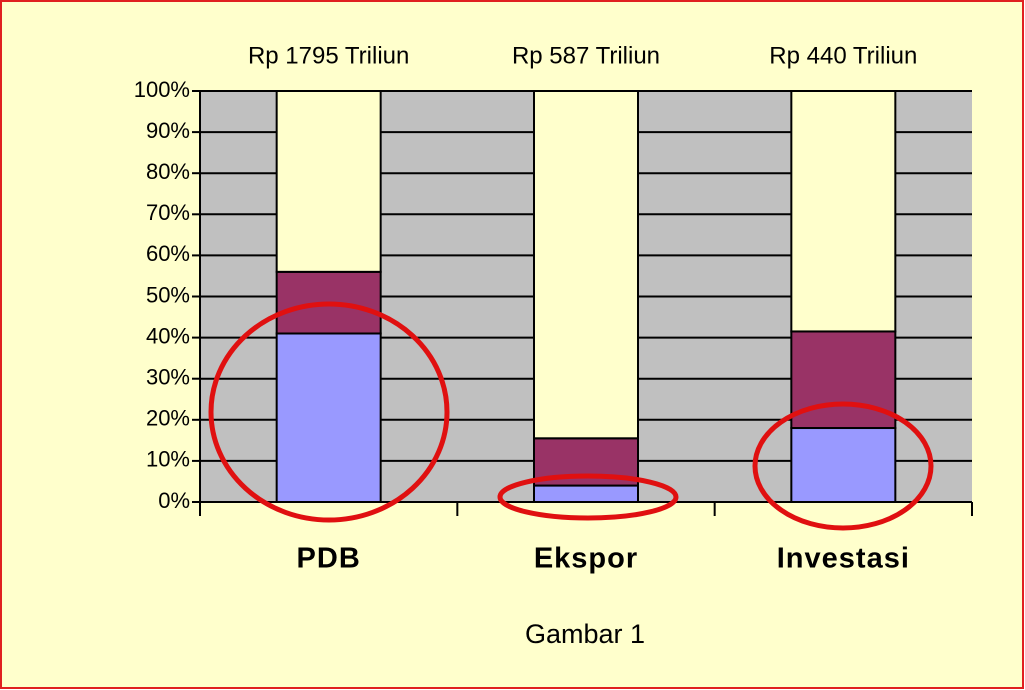 The height and width of the screenshot is (690, 1025). What do you see at coordinates (329, 559) in the screenshot?
I see `x-tick-label: PDB` at bounding box center [329, 559].